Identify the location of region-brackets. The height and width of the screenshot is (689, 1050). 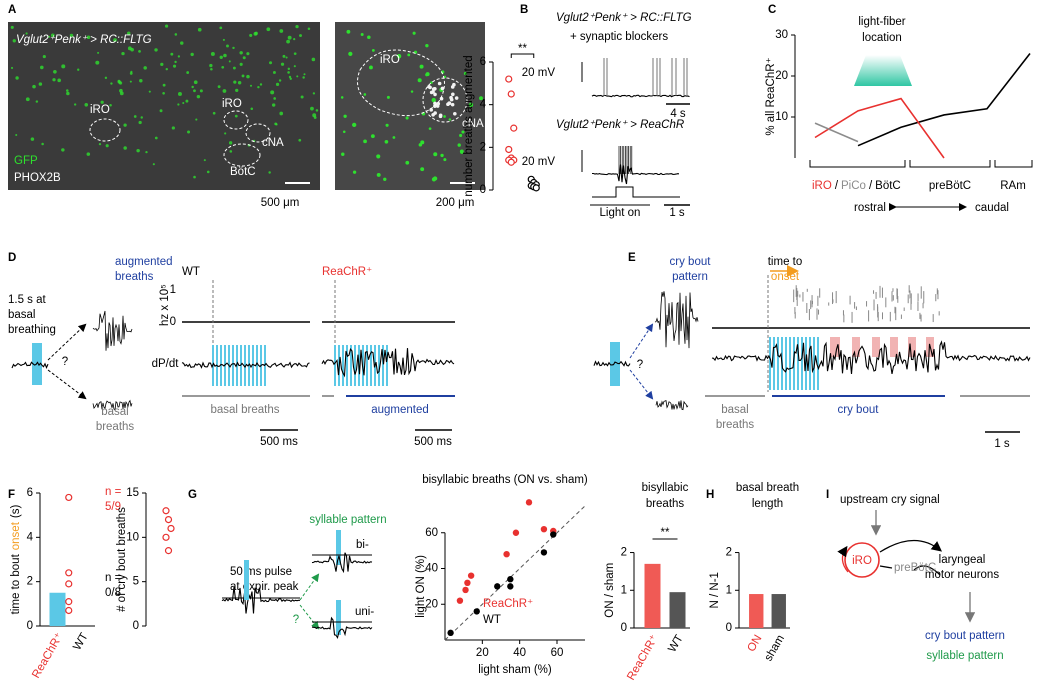
(921, 185).